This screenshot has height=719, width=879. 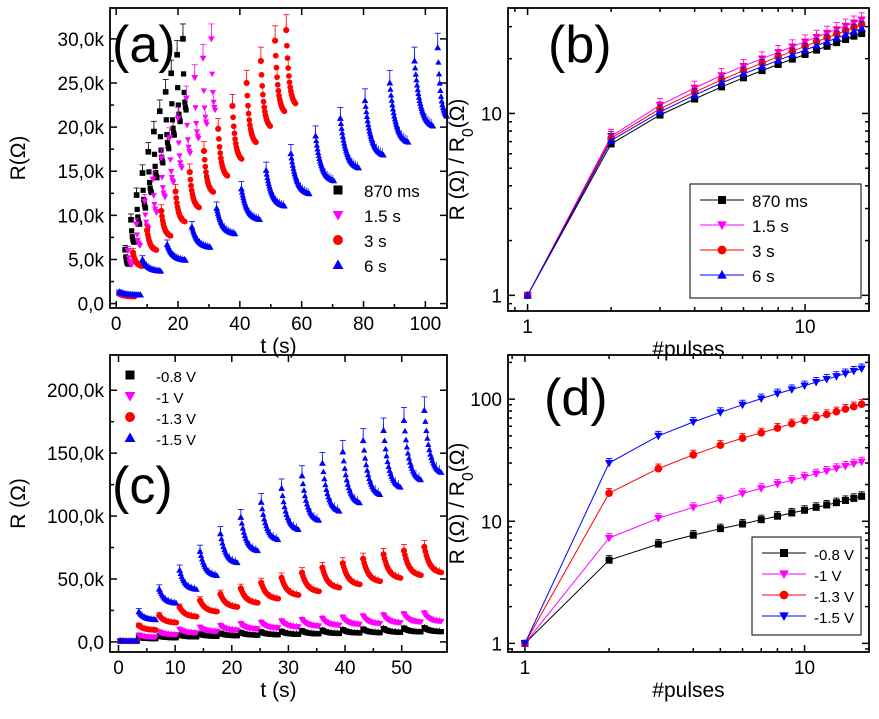 I want to click on legend-label: 1.5 s, so click(x=382, y=216).